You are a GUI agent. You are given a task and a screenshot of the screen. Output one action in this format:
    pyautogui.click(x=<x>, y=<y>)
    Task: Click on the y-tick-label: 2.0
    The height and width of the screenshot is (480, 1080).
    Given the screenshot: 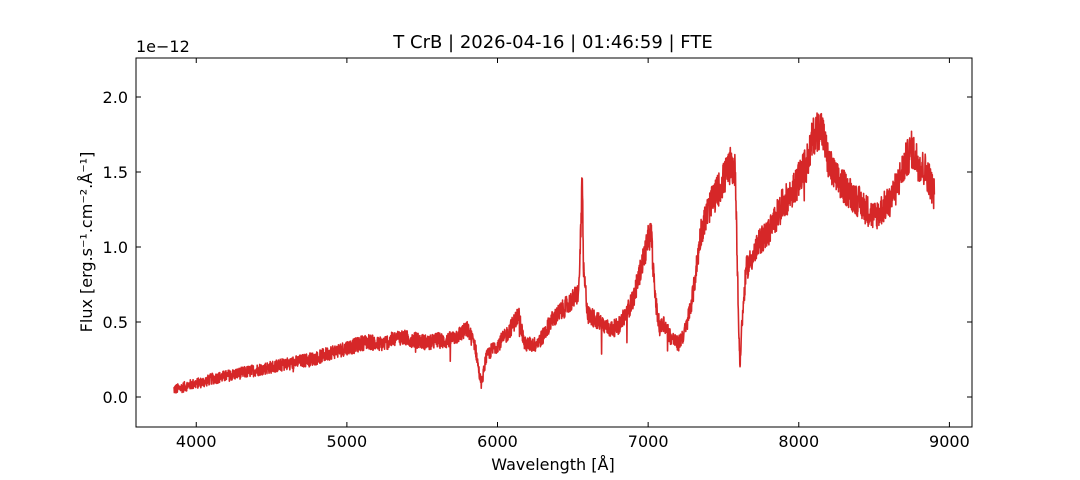 What is the action you would take?
    pyautogui.click(x=115, y=97)
    